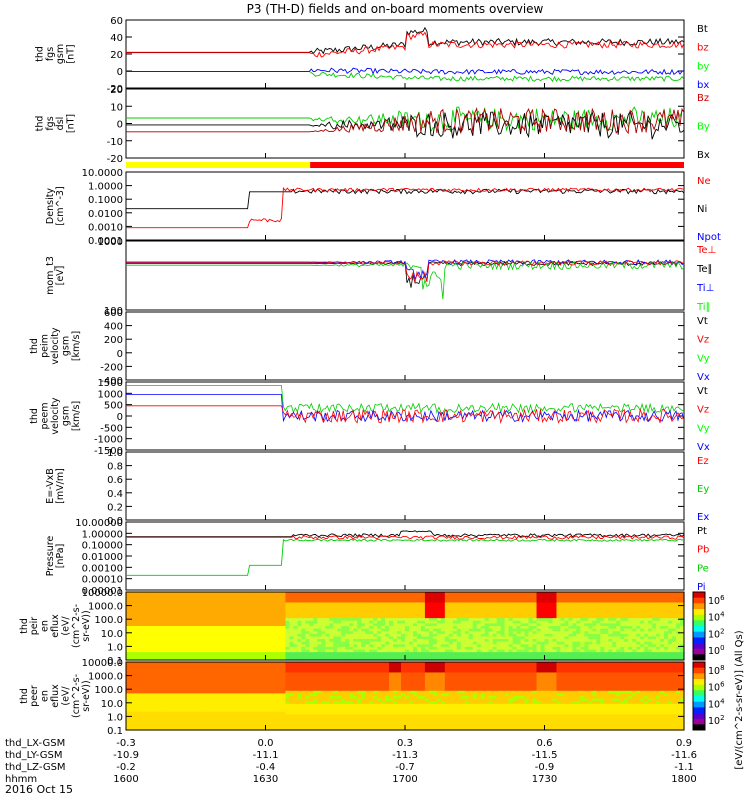 This screenshot has width=750, height=800. I want to click on panel-2-legend-Bx: Bx, so click(703, 155).